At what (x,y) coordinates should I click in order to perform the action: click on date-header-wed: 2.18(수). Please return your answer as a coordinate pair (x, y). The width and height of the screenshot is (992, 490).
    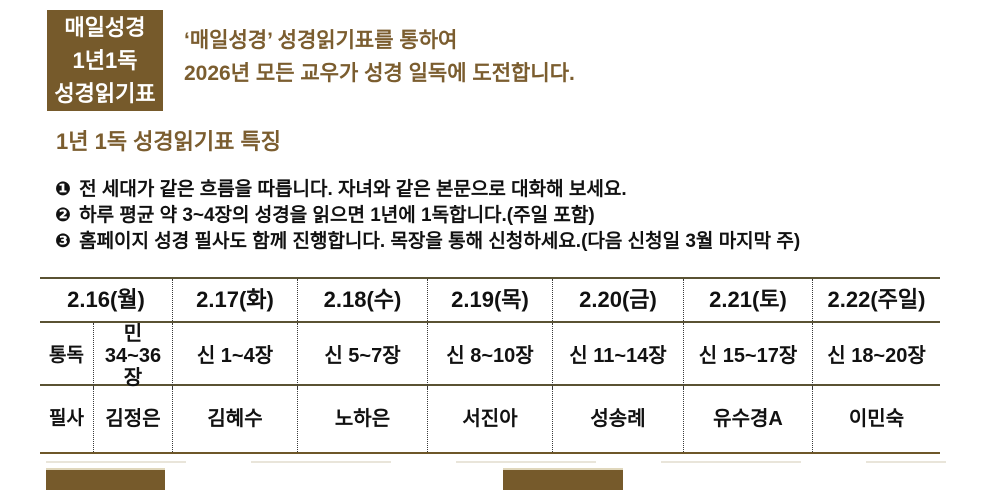
    Looking at the image, I should click on (363, 300).